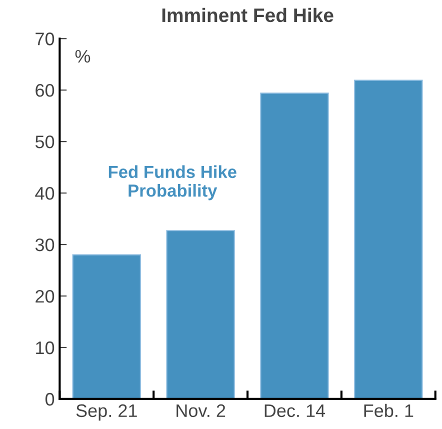 Image resolution: width=442 pixels, height=429 pixels. I want to click on y-tick-label: 20, so click(45, 296).